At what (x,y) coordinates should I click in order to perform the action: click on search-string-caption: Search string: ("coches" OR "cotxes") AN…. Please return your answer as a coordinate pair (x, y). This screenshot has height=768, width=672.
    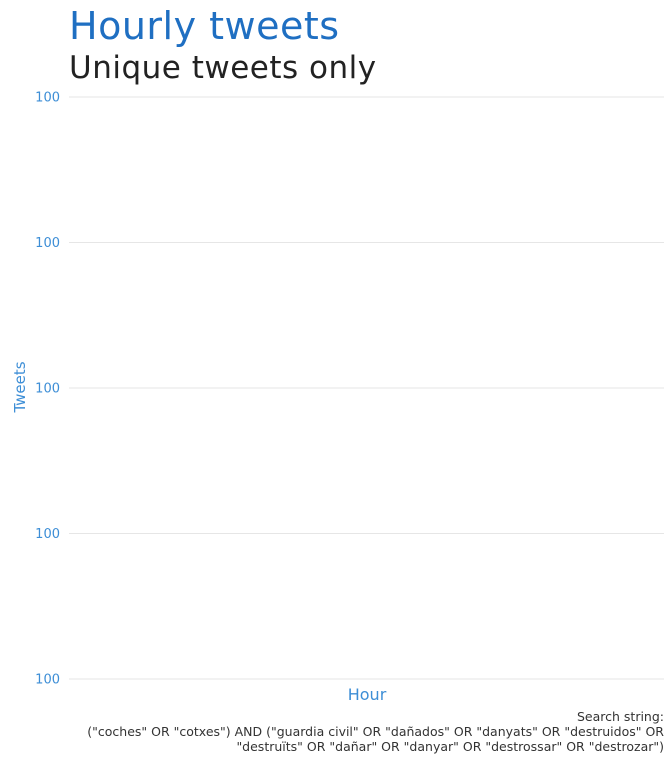
    Looking at the image, I should click on (344, 731).